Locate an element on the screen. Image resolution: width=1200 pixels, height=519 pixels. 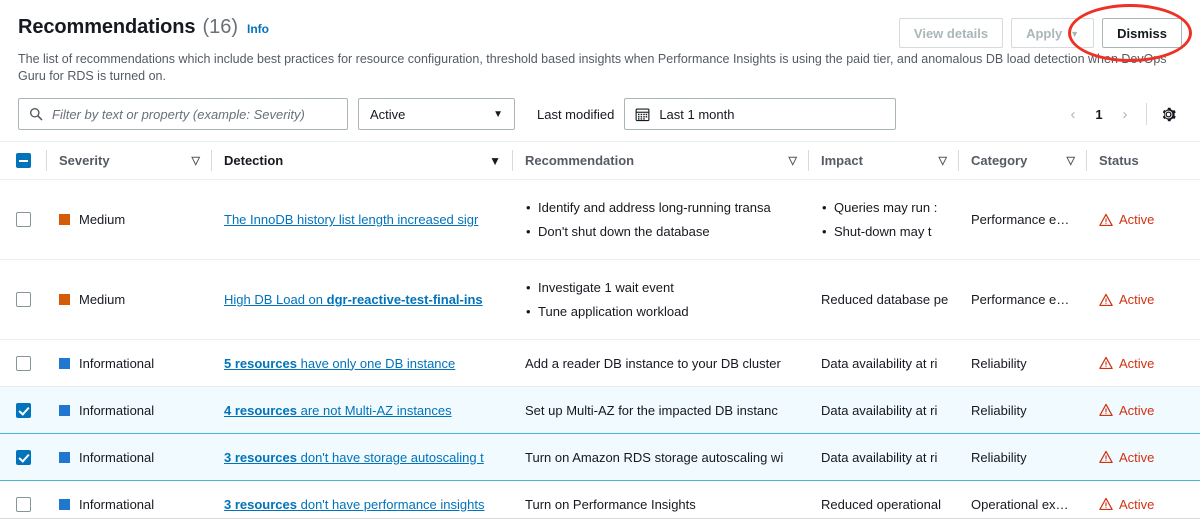
title-row: Recommendations (16) Info is located at coordinates (600, 30).